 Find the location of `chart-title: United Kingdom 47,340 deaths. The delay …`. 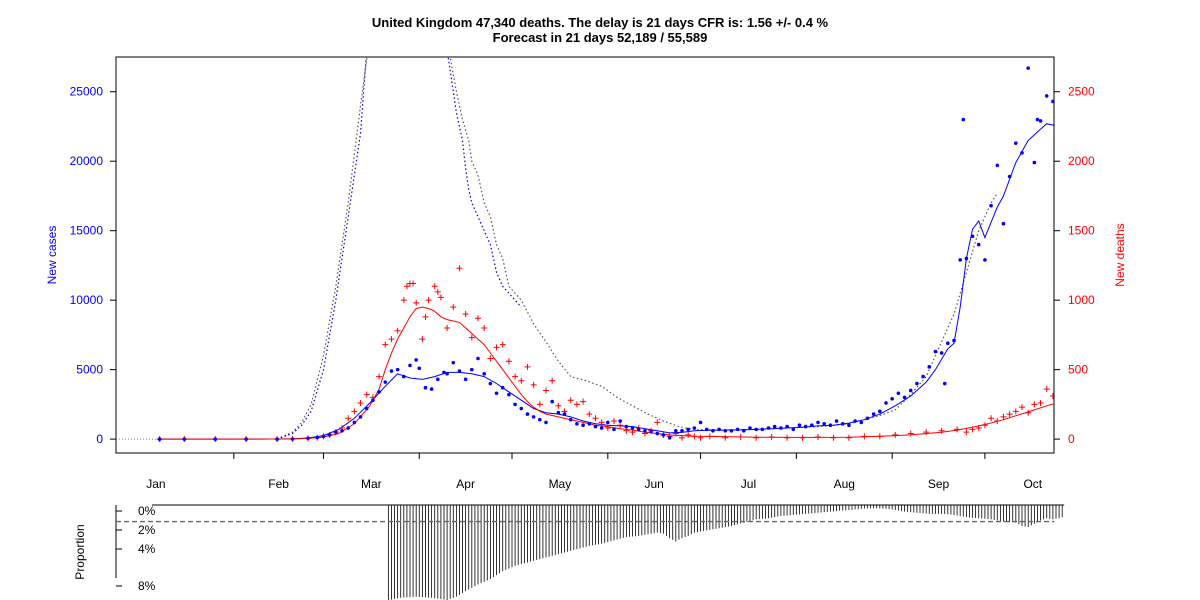

chart-title: United Kingdom 47,340 deaths. The delay … is located at coordinates (600, 22).